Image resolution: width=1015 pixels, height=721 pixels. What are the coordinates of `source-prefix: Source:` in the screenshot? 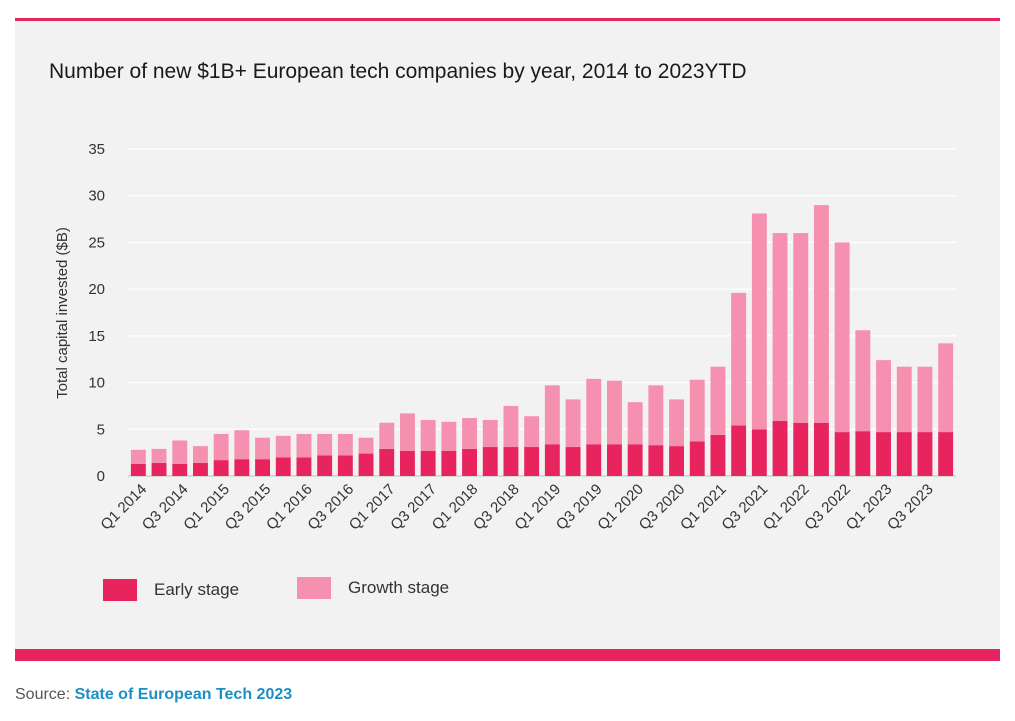 It's located at (45, 694).